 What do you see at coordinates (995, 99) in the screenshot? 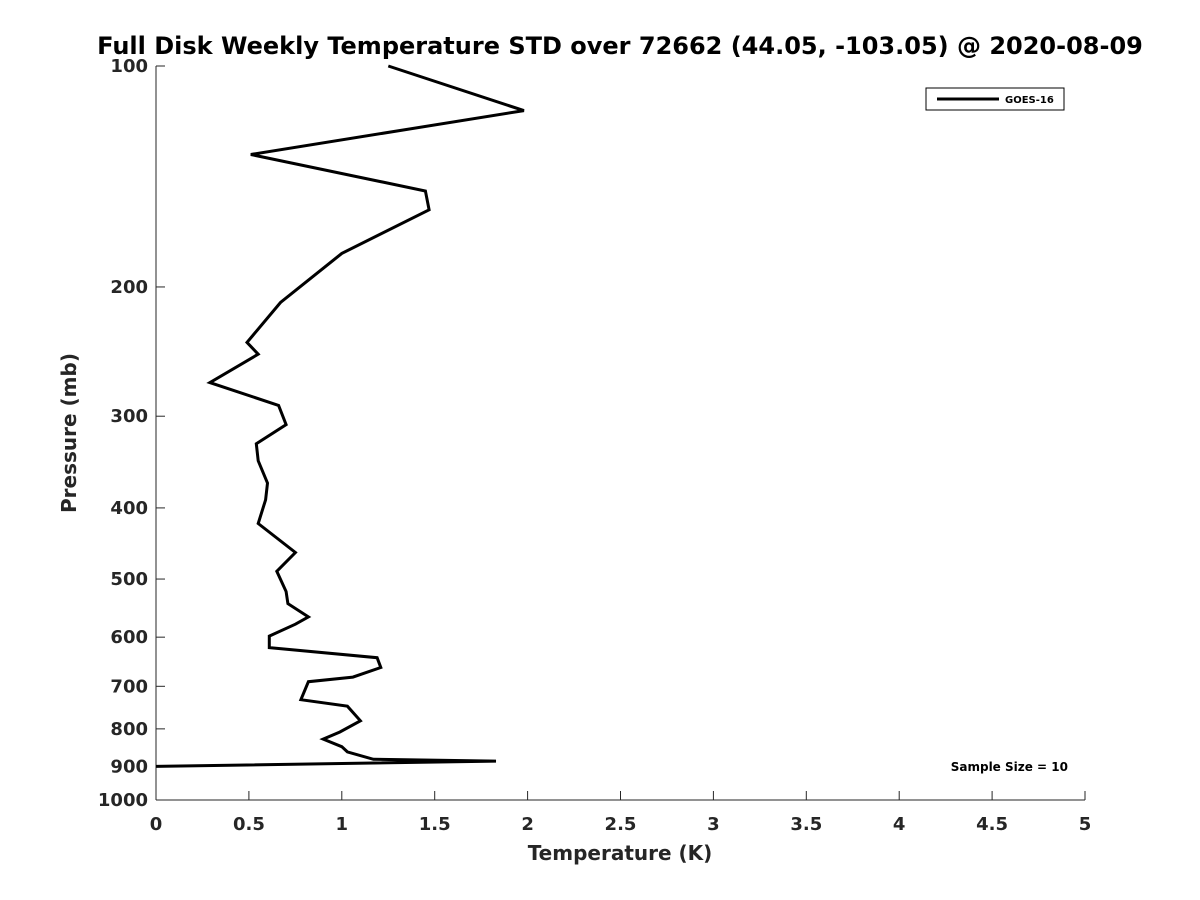
I see `legend: GOES-16` at bounding box center [995, 99].